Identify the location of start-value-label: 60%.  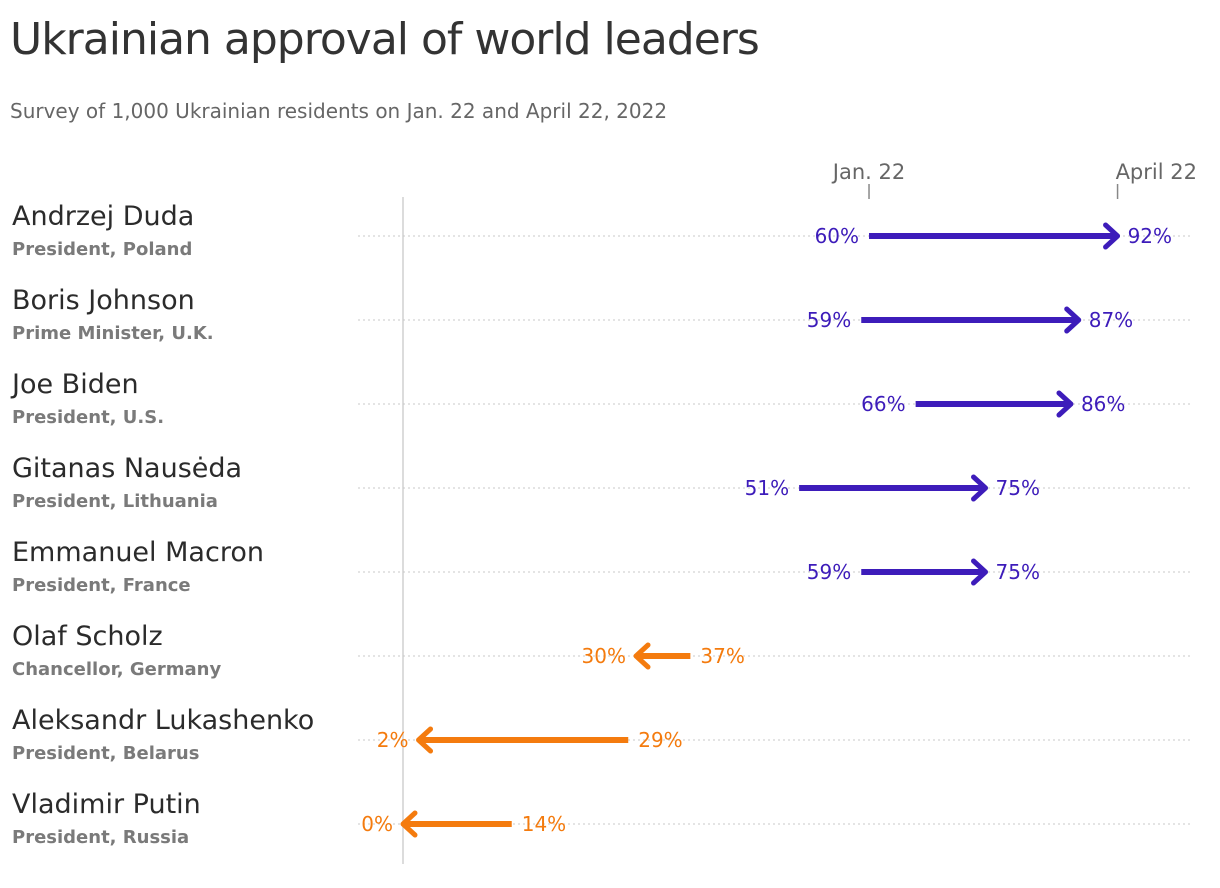
(837, 236).